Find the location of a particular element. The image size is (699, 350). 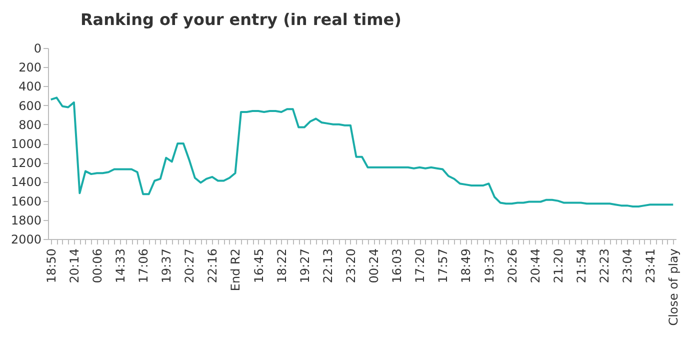

x-tick-label: 16:03 is located at coordinates (397, 266).